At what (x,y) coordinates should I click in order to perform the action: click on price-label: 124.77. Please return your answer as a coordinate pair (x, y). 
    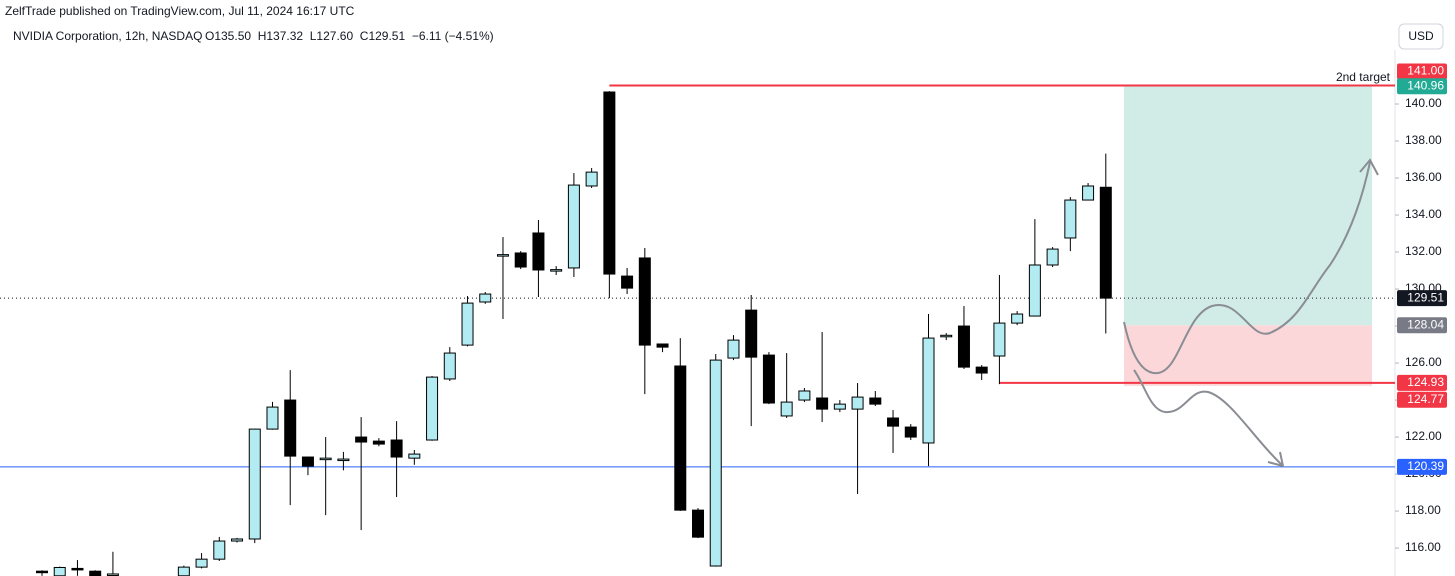
    Looking at the image, I should click on (1425, 399).